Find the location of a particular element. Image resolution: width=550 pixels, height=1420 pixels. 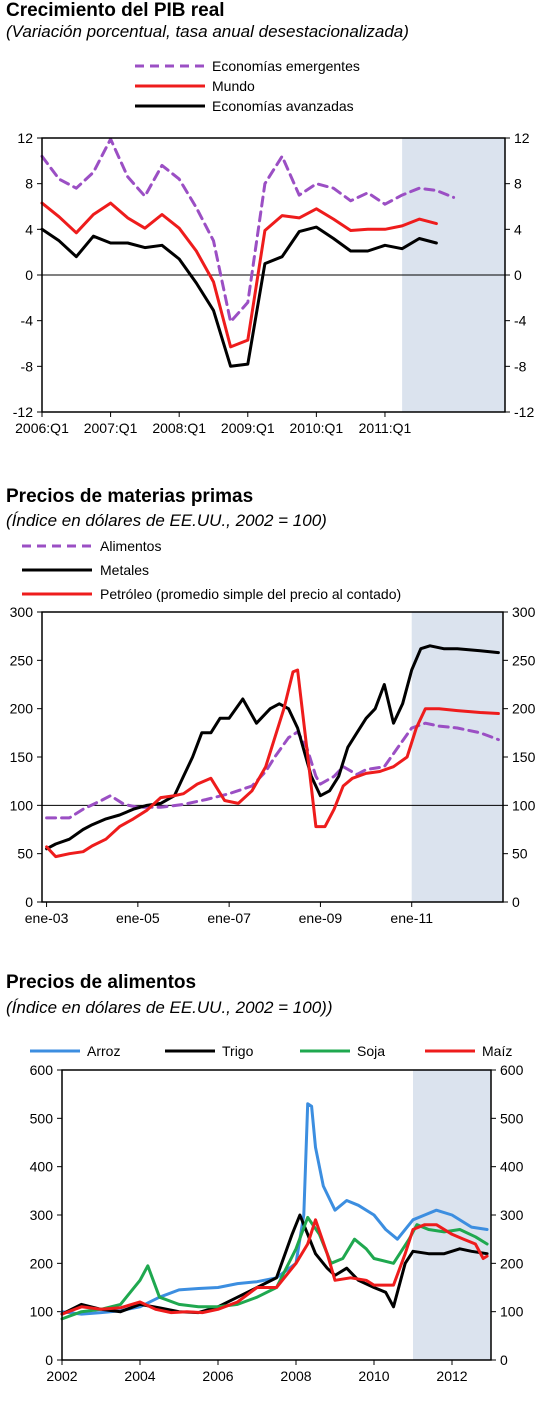

series-line-economias-avanzadas is located at coordinates (239, 296).